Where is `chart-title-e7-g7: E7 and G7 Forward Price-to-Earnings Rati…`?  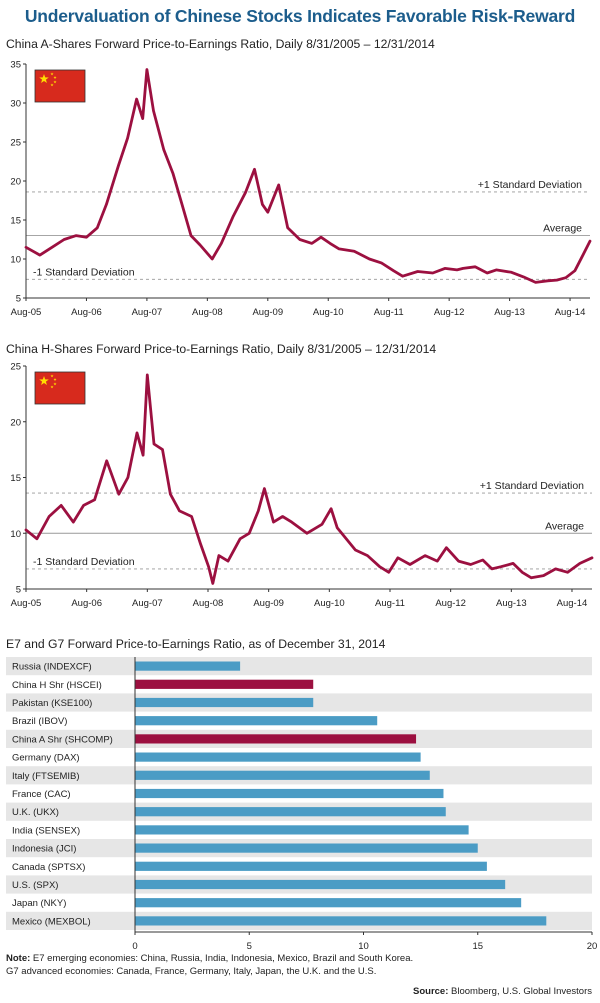 chart-title-e7-g7: E7 and G7 Forward Price-to-Earnings Rati… is located at coordinates (196, 644).